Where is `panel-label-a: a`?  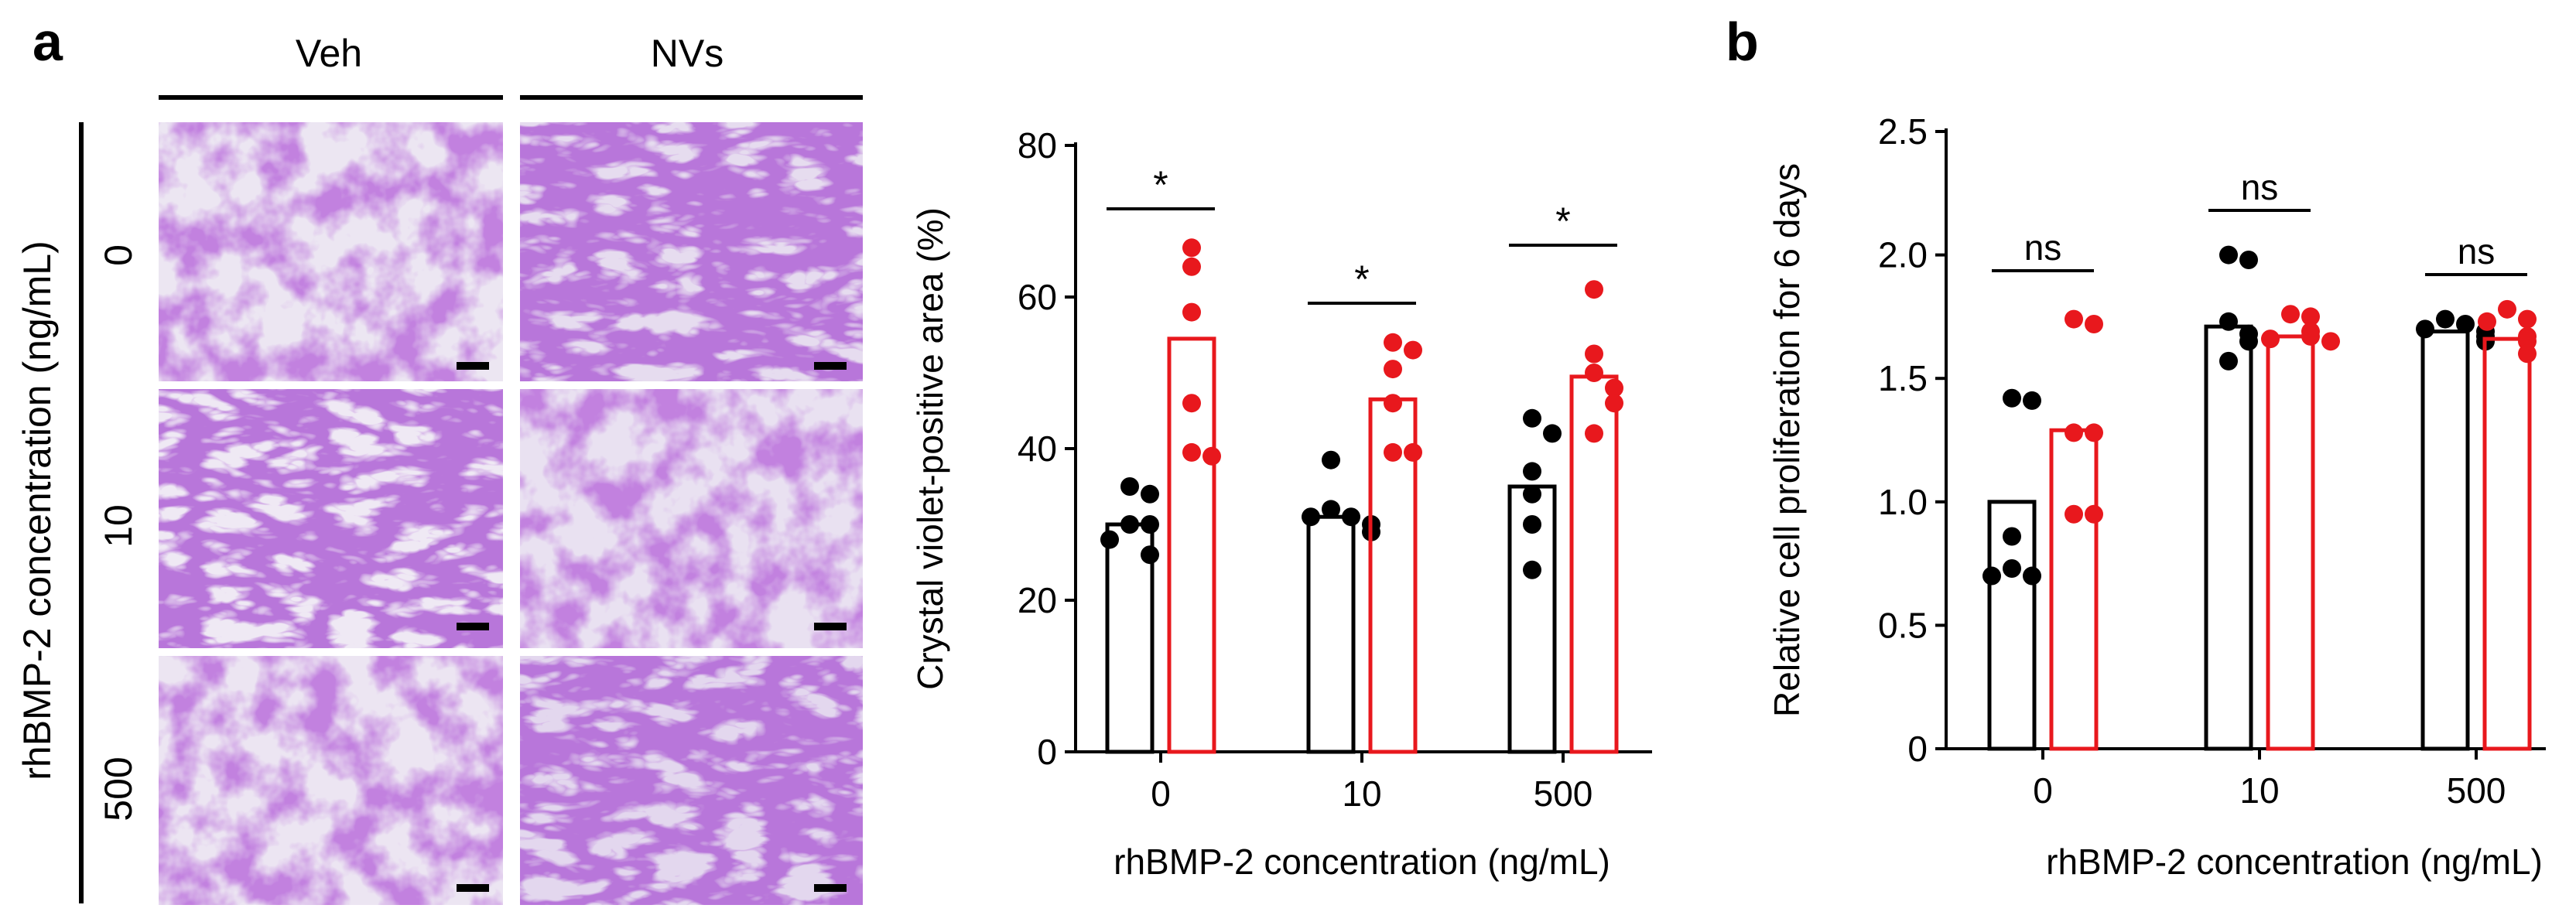
panel-label-a: a is located at coordinates (48, 42).